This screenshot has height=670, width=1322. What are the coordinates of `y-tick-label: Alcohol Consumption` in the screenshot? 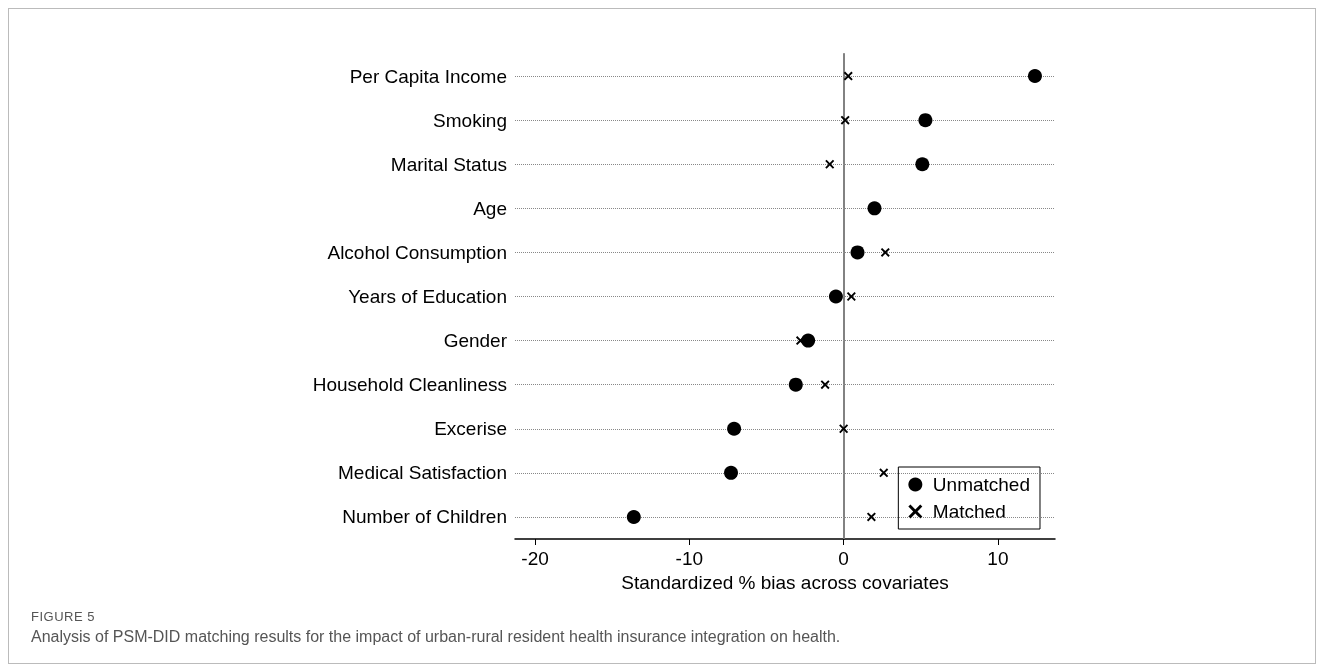 It's located at (417, 252).